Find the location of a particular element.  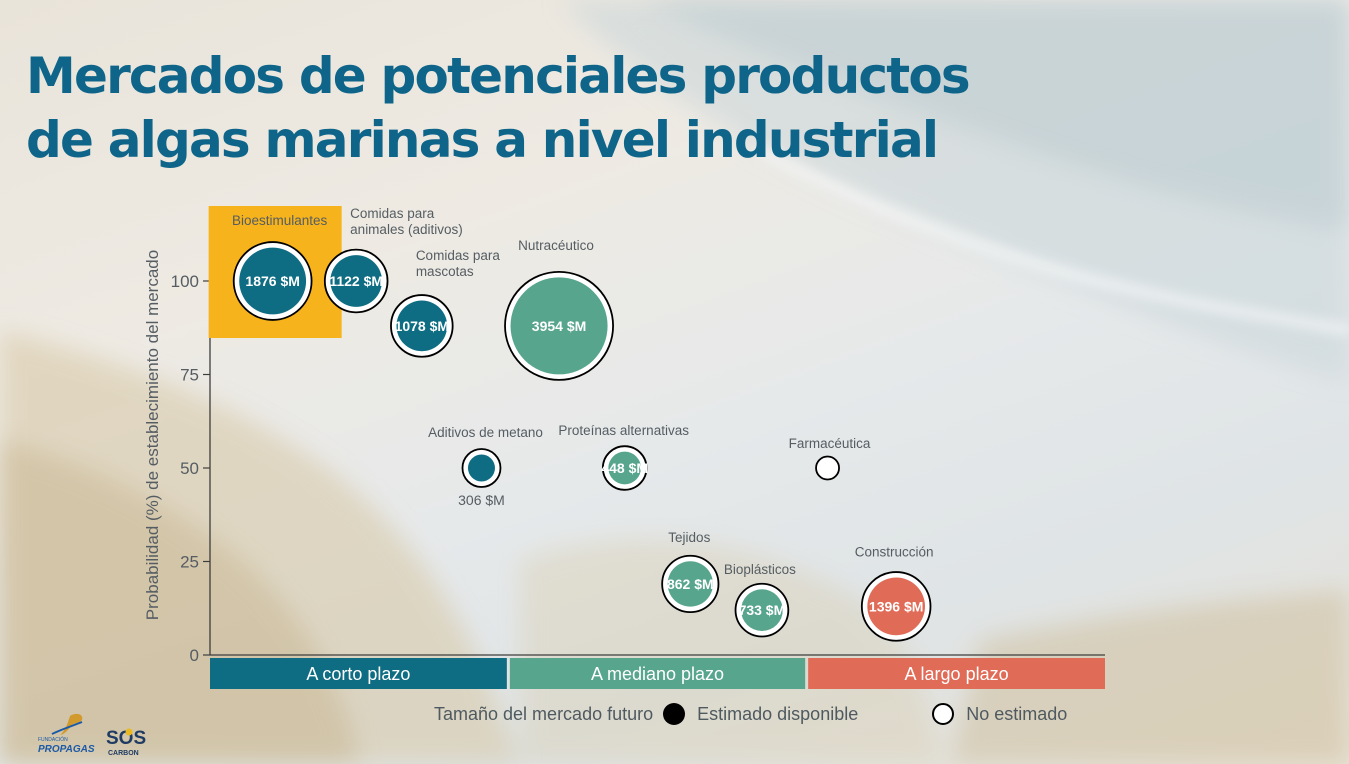

term-band-a-largo-plazo is located at coordinates (956, 673).